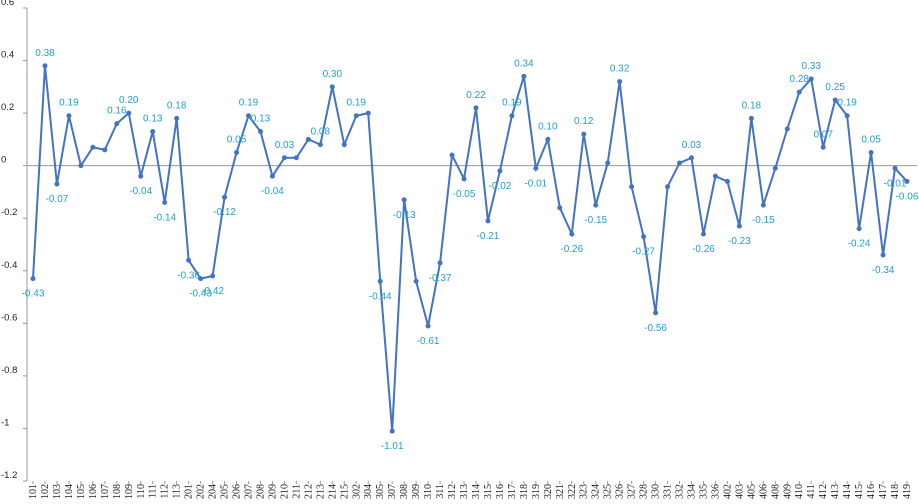  Describe the element at coordinates (9, 370) in the screenshot. I see `y-tick-label: -0.8` at that location.